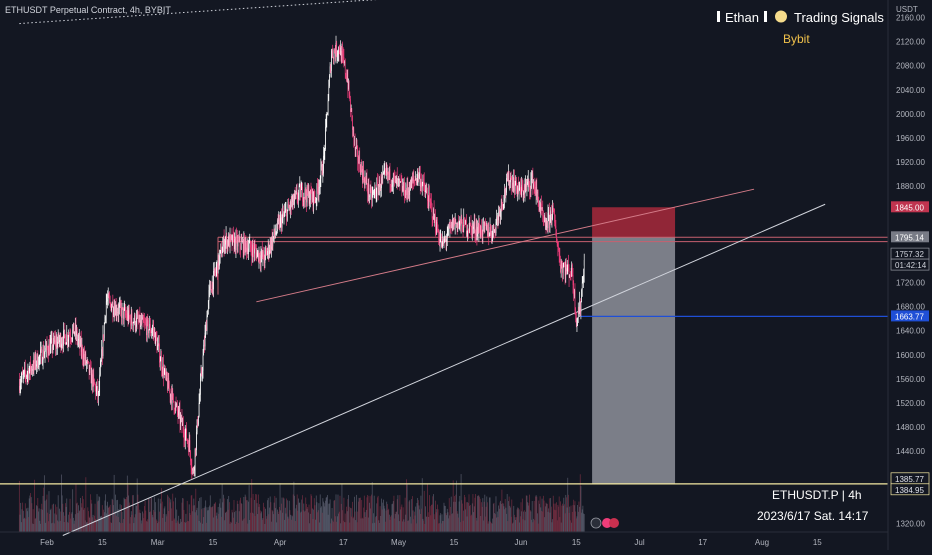 The width and height of the screenshot is (932, 555). Describe the element at coordinates (505, 245) in the screenshot. I see `trendline-pink` at that location.